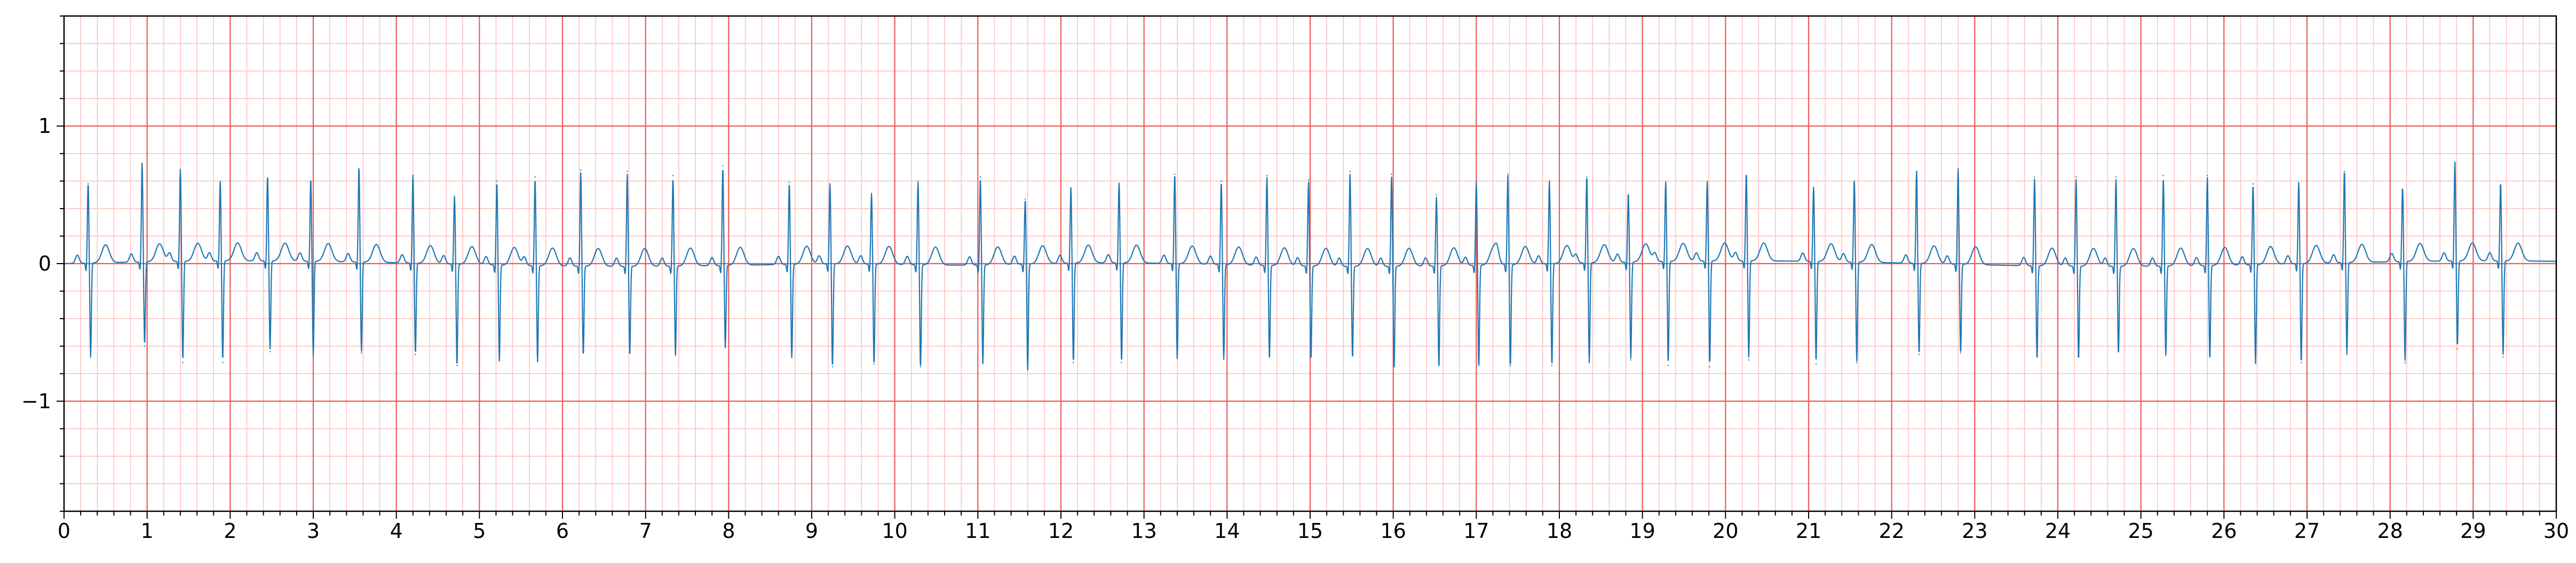 The image size is (2576, 563). Describe the element at coordinates (811, 531) in the screenshot. I see `x-tick-label: 9` at that location.